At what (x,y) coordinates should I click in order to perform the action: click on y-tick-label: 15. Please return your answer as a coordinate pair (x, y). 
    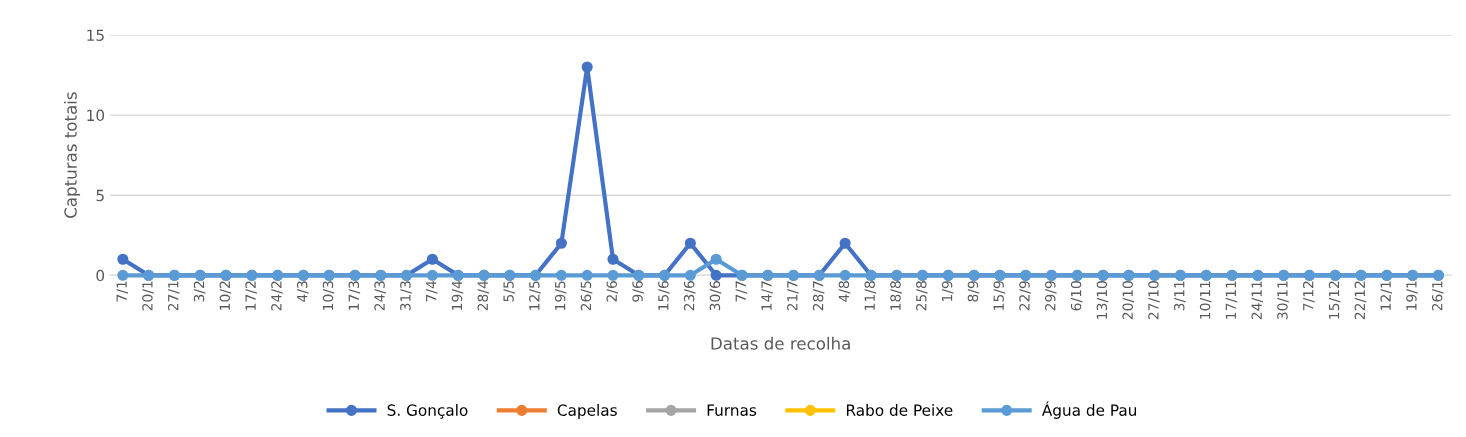
    Looking at the image, I should click on (95, 35).